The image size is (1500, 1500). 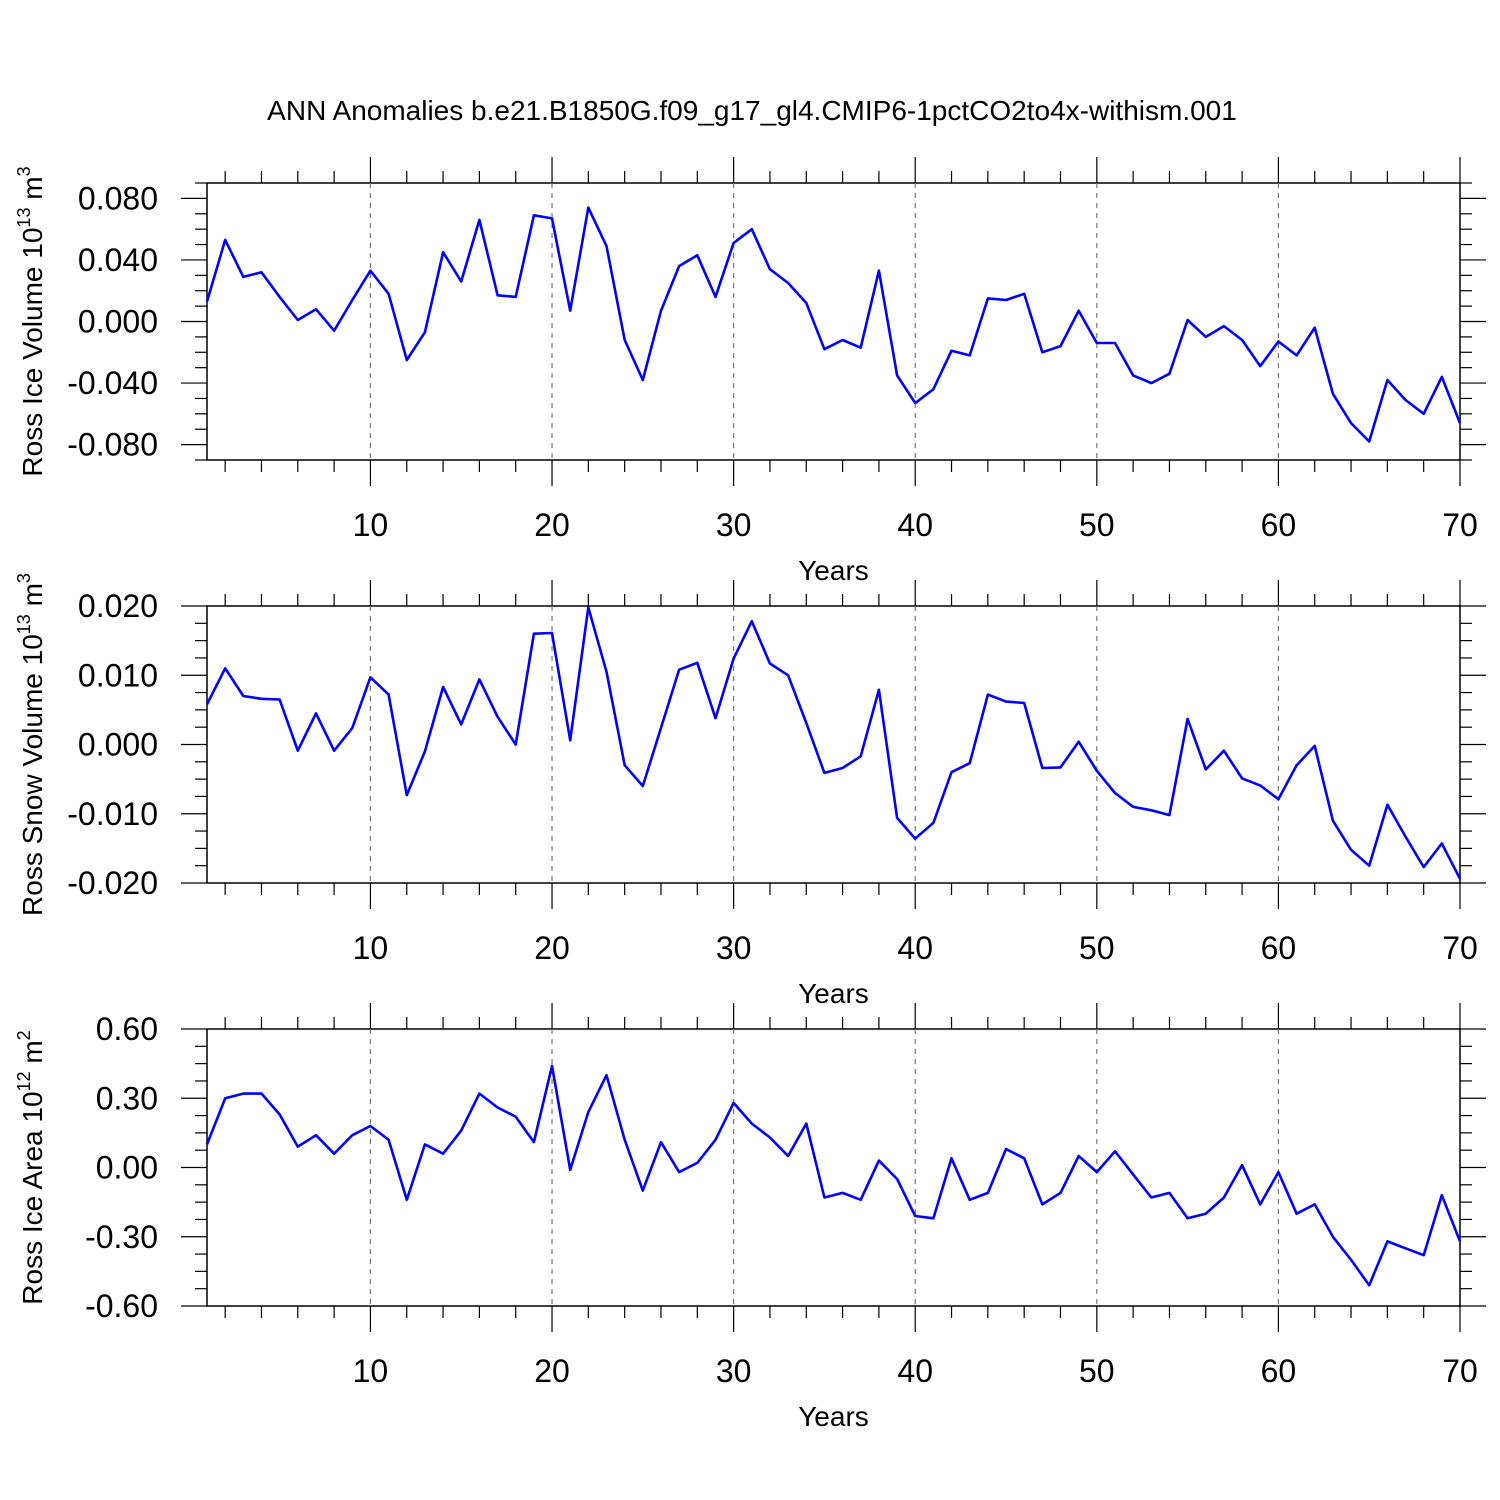 What do you see at coordinates (32, 352) in the screenshot?
I see `y-axis-title-text: Ross Ice Volume 10` at bounding box center [32, 352].